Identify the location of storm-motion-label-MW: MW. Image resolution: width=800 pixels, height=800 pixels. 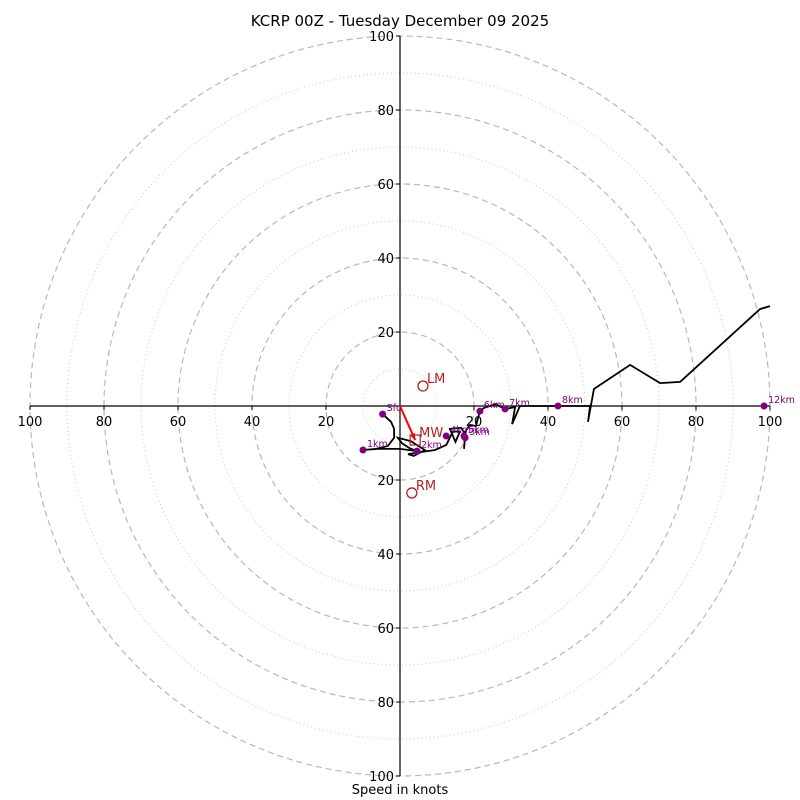
(431, 433).